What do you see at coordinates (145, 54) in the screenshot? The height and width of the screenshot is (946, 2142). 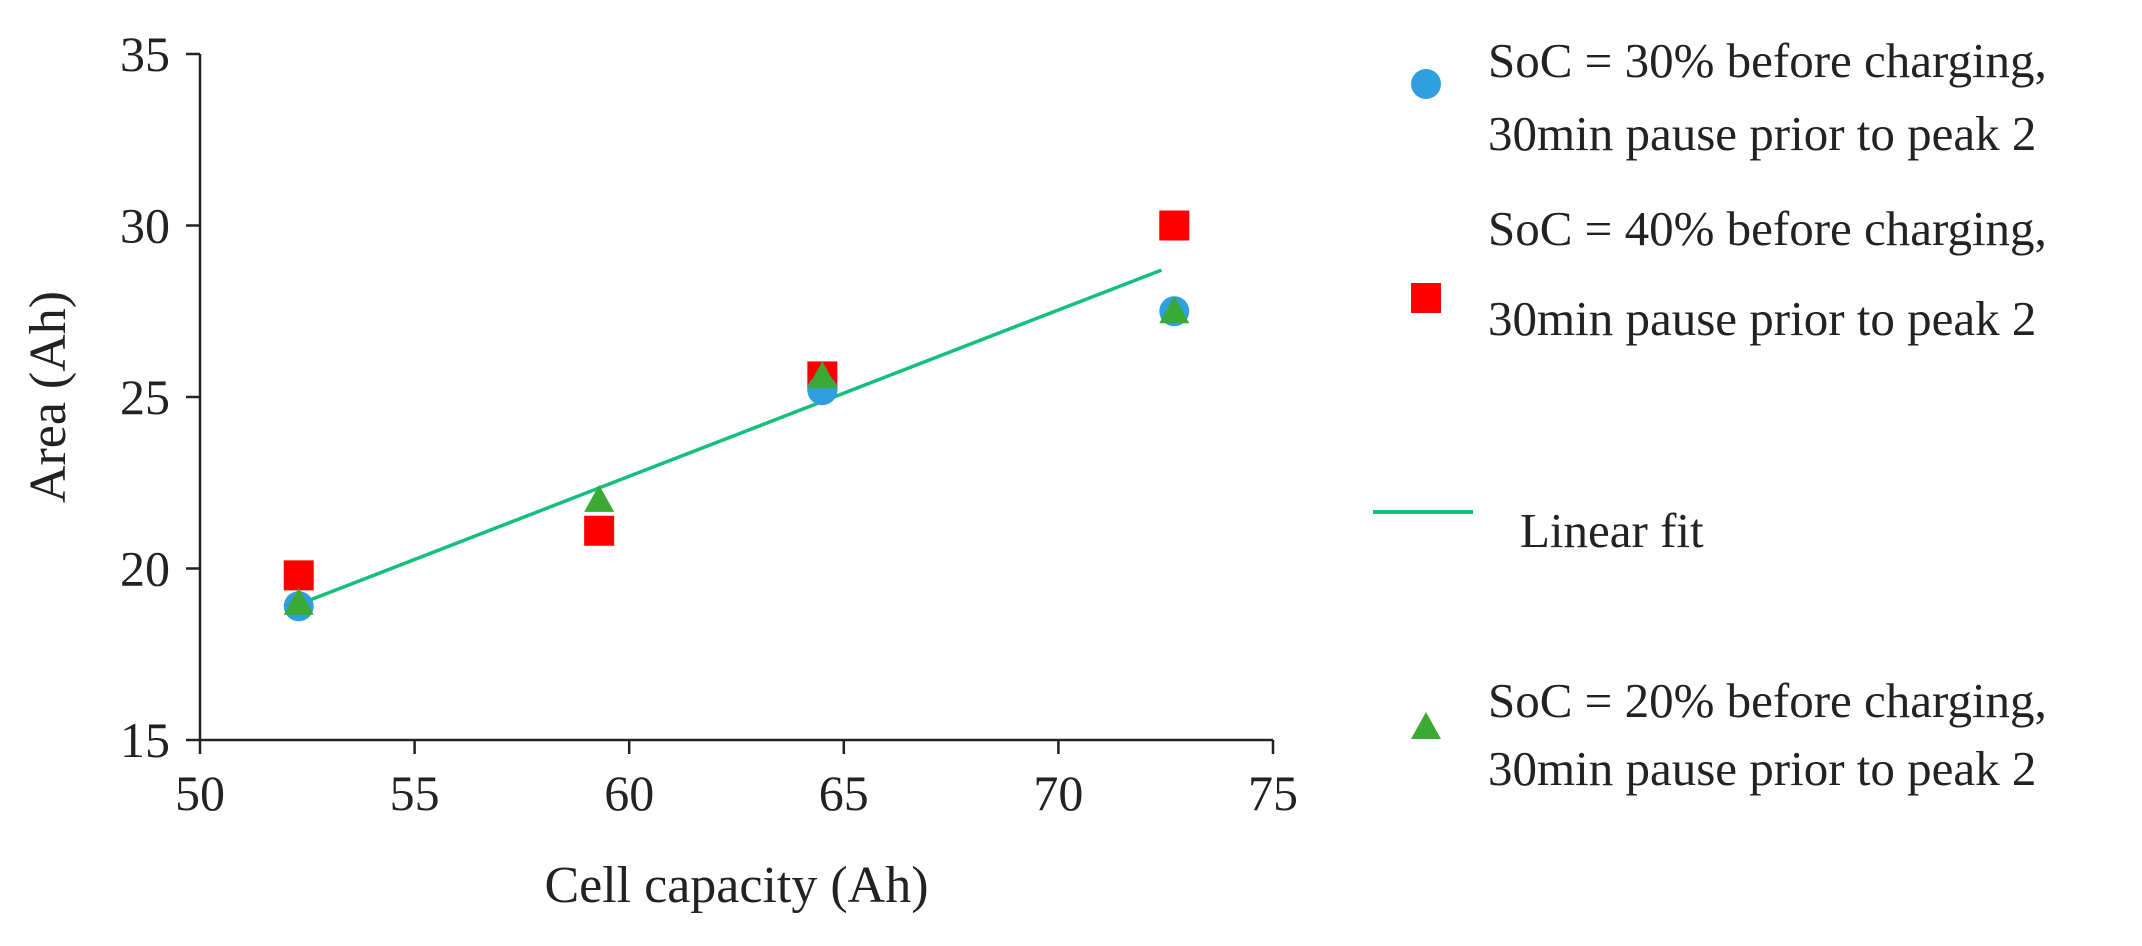 I see `y-tick-label: 35` at bounding box center [145, 54].